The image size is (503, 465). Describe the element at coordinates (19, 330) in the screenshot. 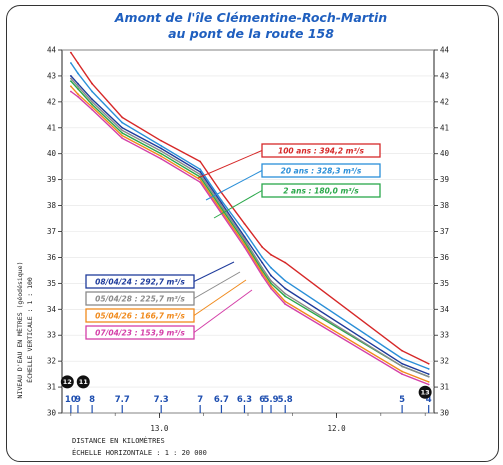

I see `y-axis-label-line-1: NIVEAU D'EAU EN MÈTRES (géodésique)` at that location.